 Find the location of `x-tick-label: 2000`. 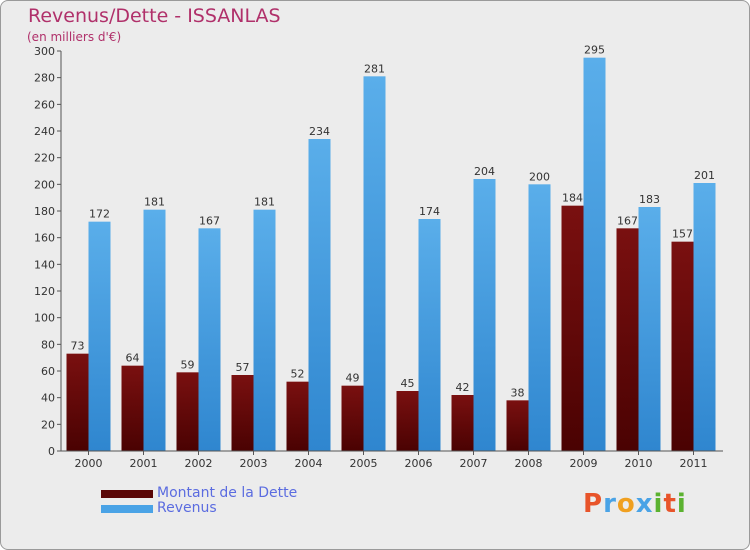

x-tick-label: 2000 is located at coordinates (89, 463).